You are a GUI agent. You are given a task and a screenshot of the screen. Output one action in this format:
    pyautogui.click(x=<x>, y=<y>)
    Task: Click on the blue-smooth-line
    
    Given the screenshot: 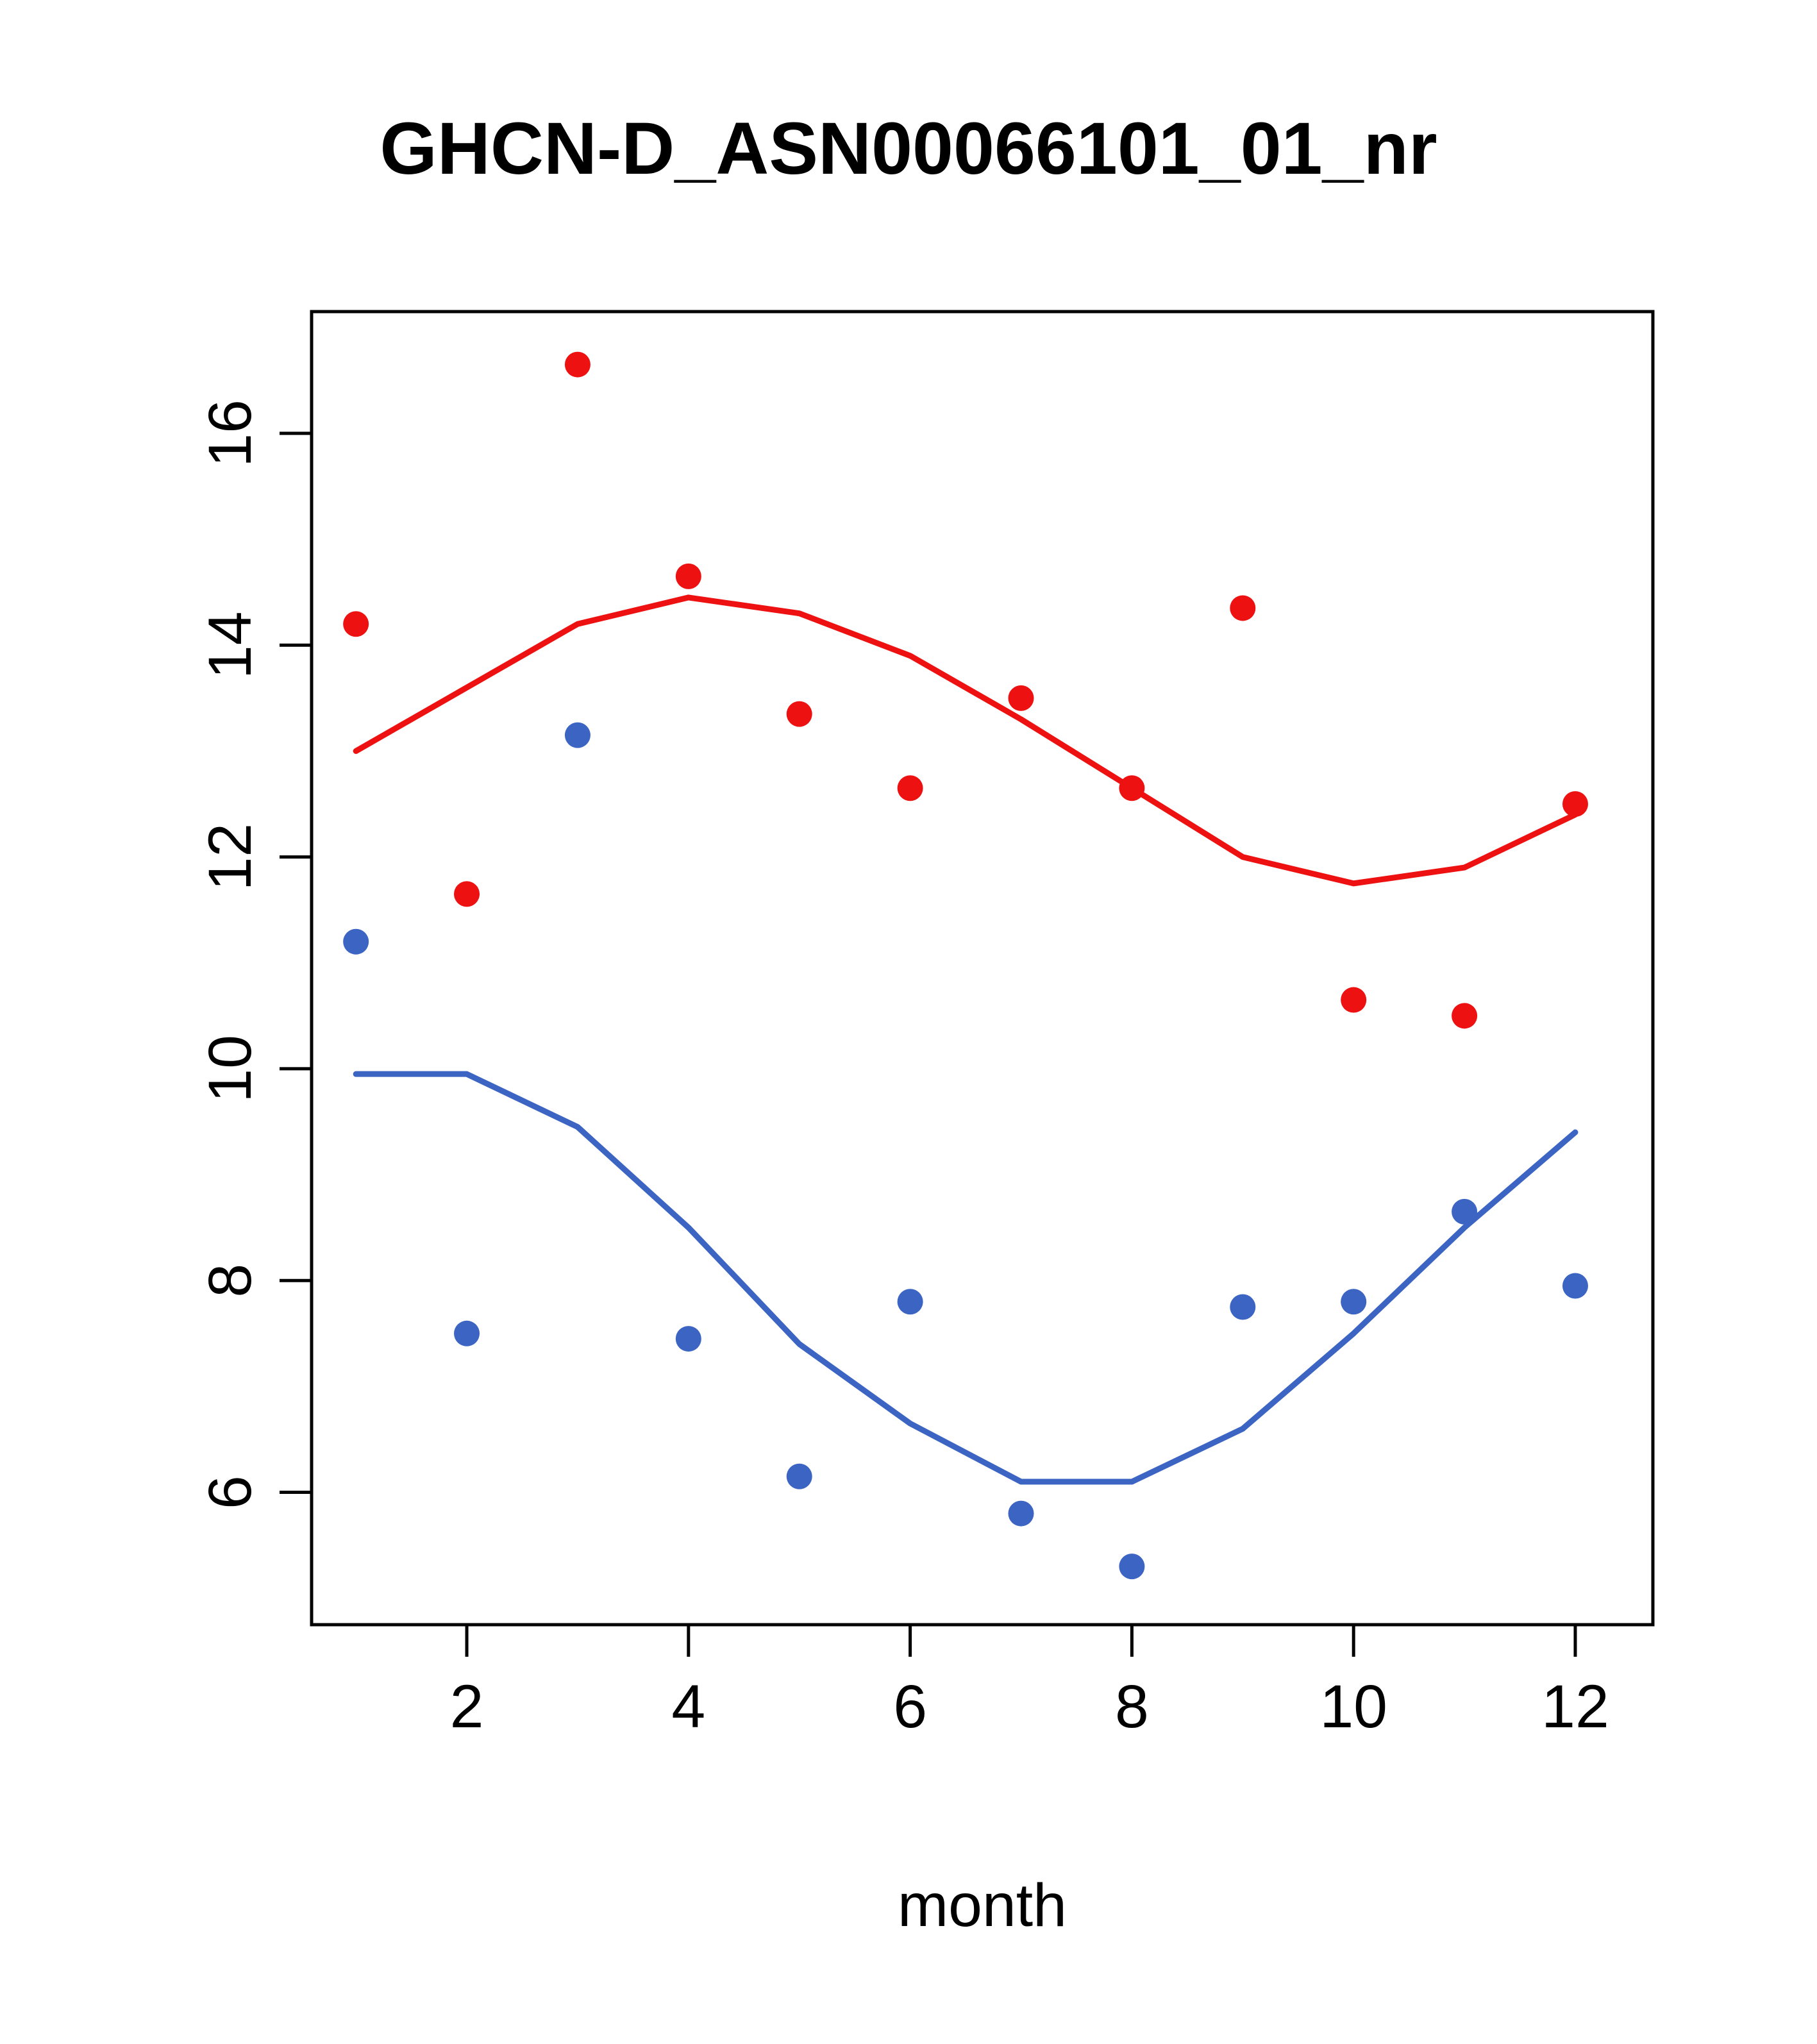 What is the action you would take?
    pyautogui.click(x=965, y=1278)
    